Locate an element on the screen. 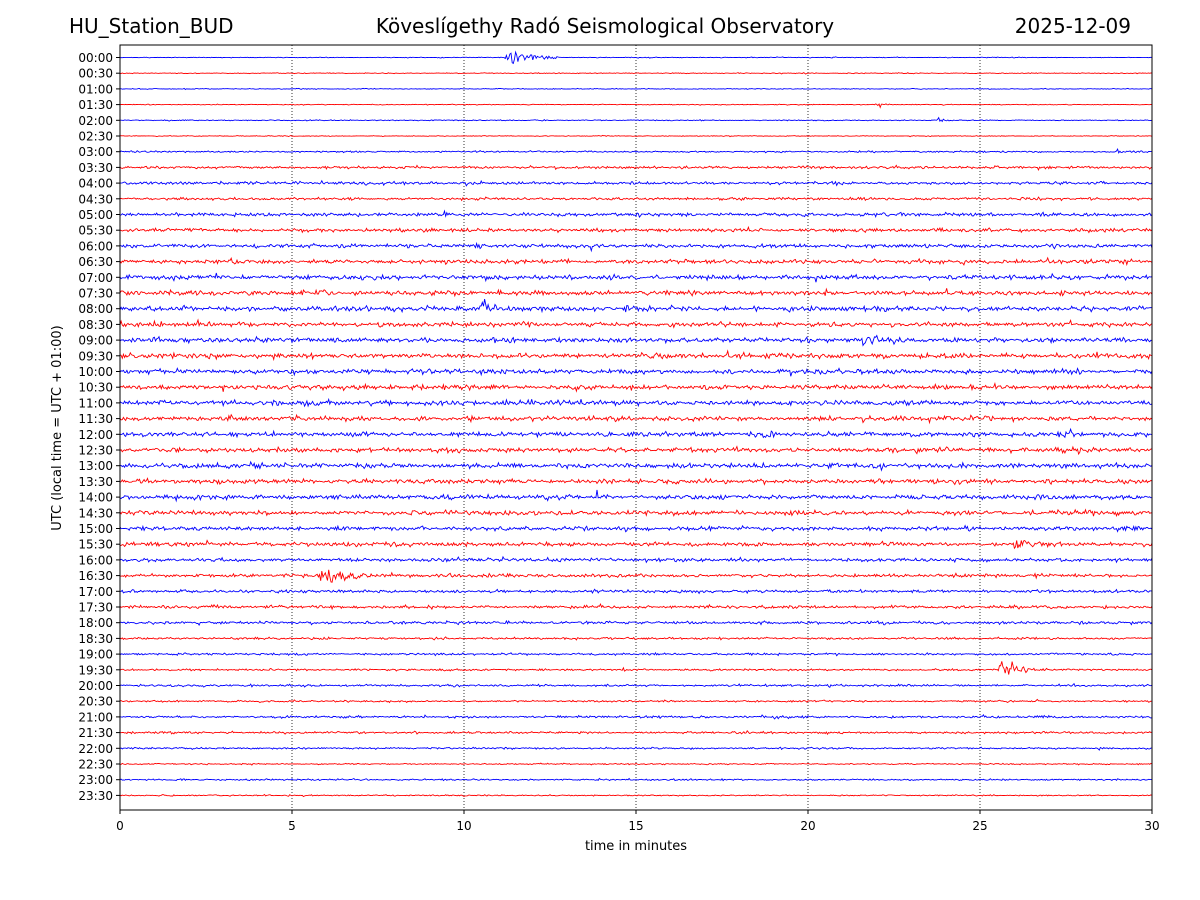 This screenshot has height=900, width=1200. ytick-label-2100: 21:00 is located at coordinates (95, 717).